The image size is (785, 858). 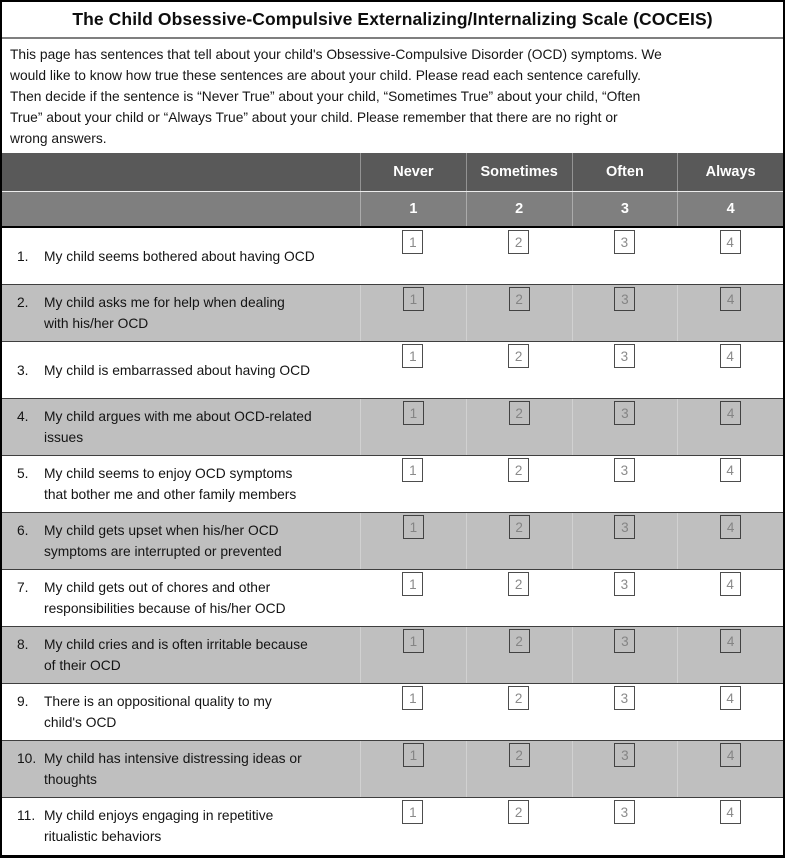 What do you see at coordinates (23, 370) in the screenshot?
I see `question-number: 3.` at bounding box center [23, 370].